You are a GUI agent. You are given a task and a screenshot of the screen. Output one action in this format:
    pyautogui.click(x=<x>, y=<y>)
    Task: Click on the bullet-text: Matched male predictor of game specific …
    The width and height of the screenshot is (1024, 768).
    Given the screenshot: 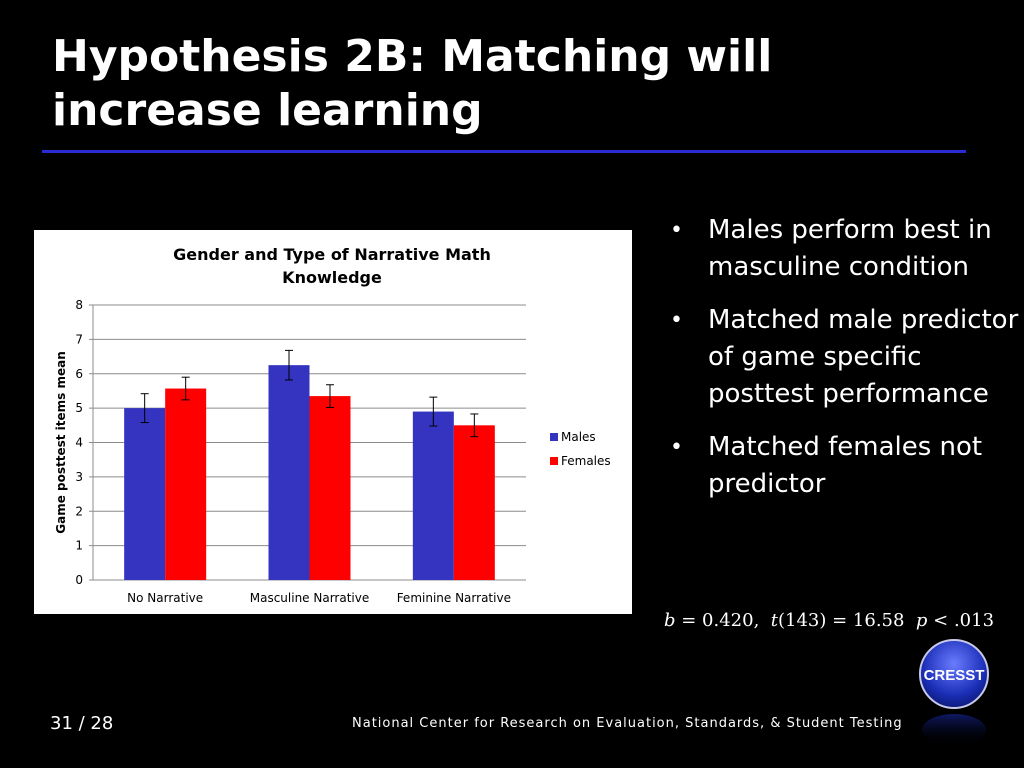 What is the action you would take?
    pyautogui.click(x=863, y=357)
    